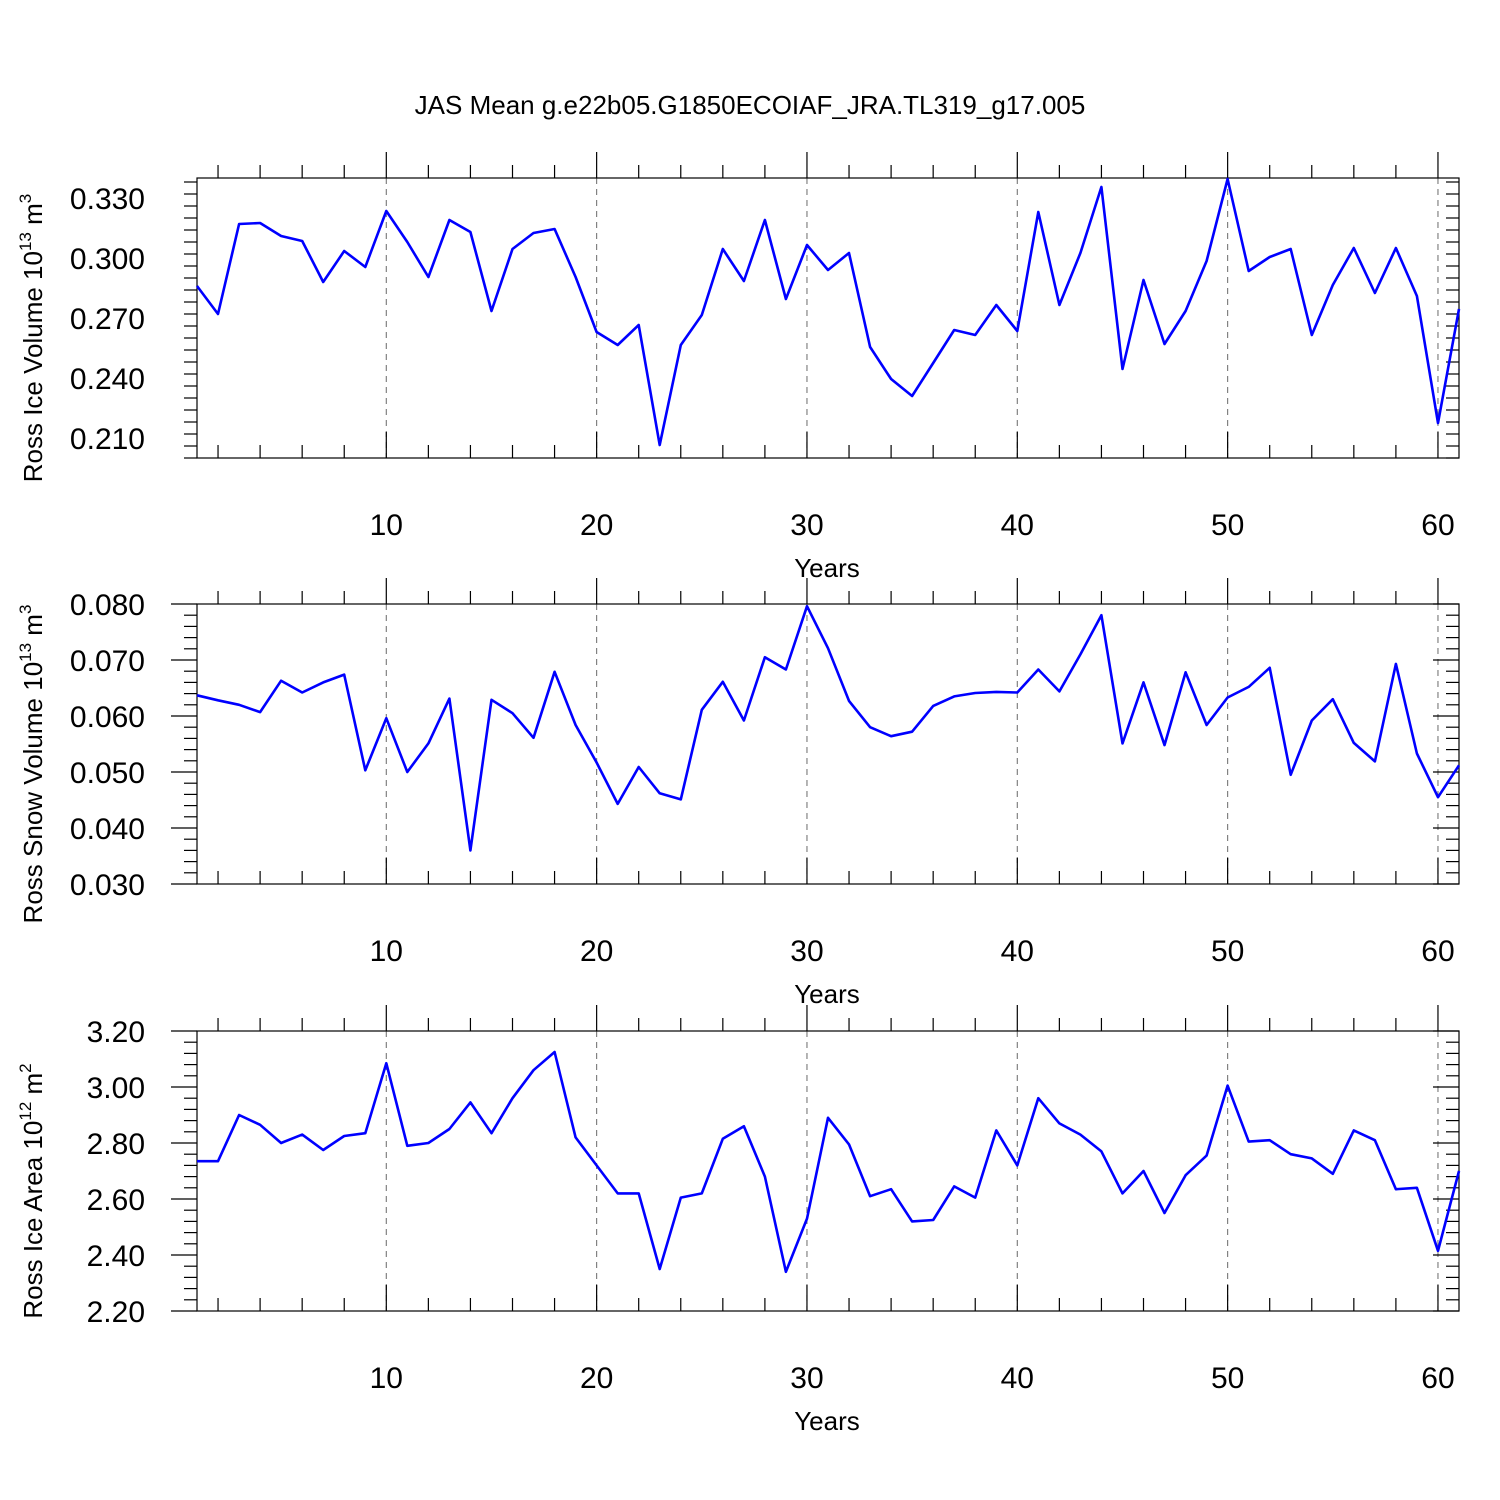 The height and width of the screenshot is (1500, 1500). What do you see at coordinates (107, 829) in the screenshot?
I see `y-tick-label: 0.040` at bounding box center [107, 829].